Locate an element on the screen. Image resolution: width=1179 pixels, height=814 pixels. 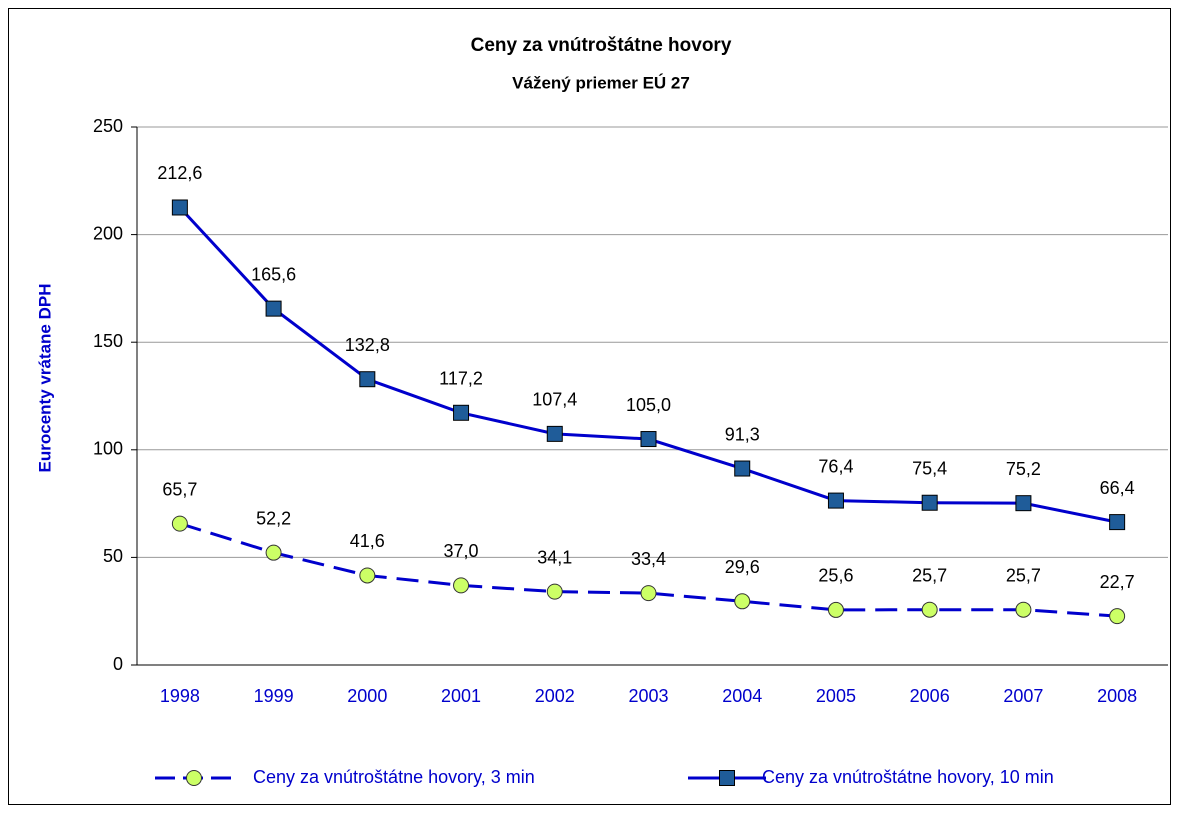
x-tick-label: 2006 is located at coordinates (930, 696).